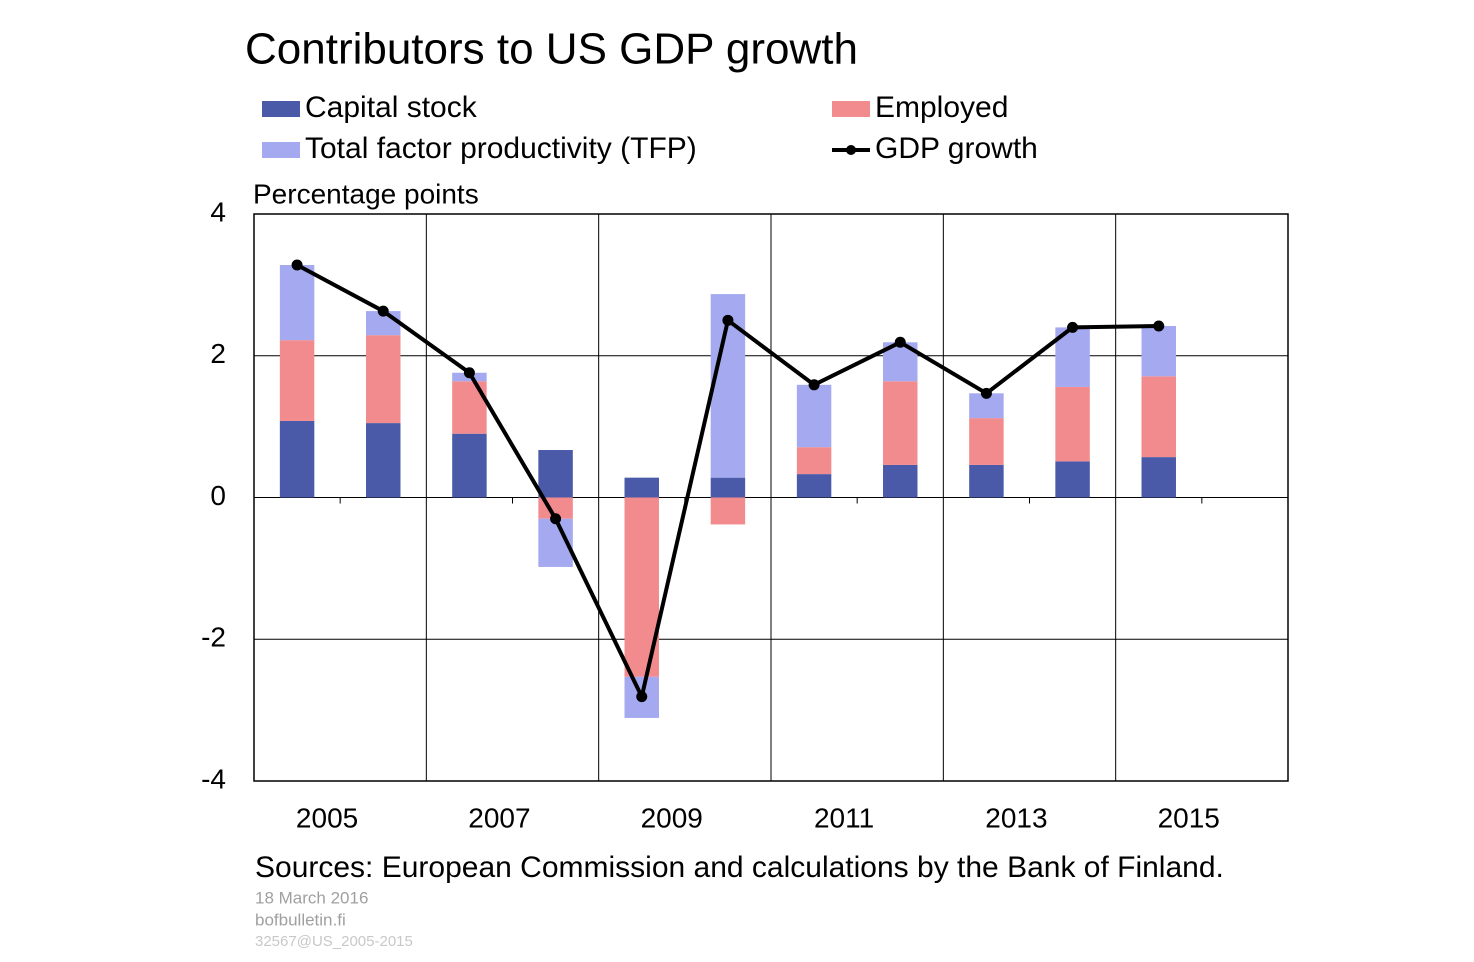 The image size is (1474, 962). What do you see at coordinates (218, 211) in the screenshot?
I see `y-tick-label: 4` at bounding box center [218, 211].